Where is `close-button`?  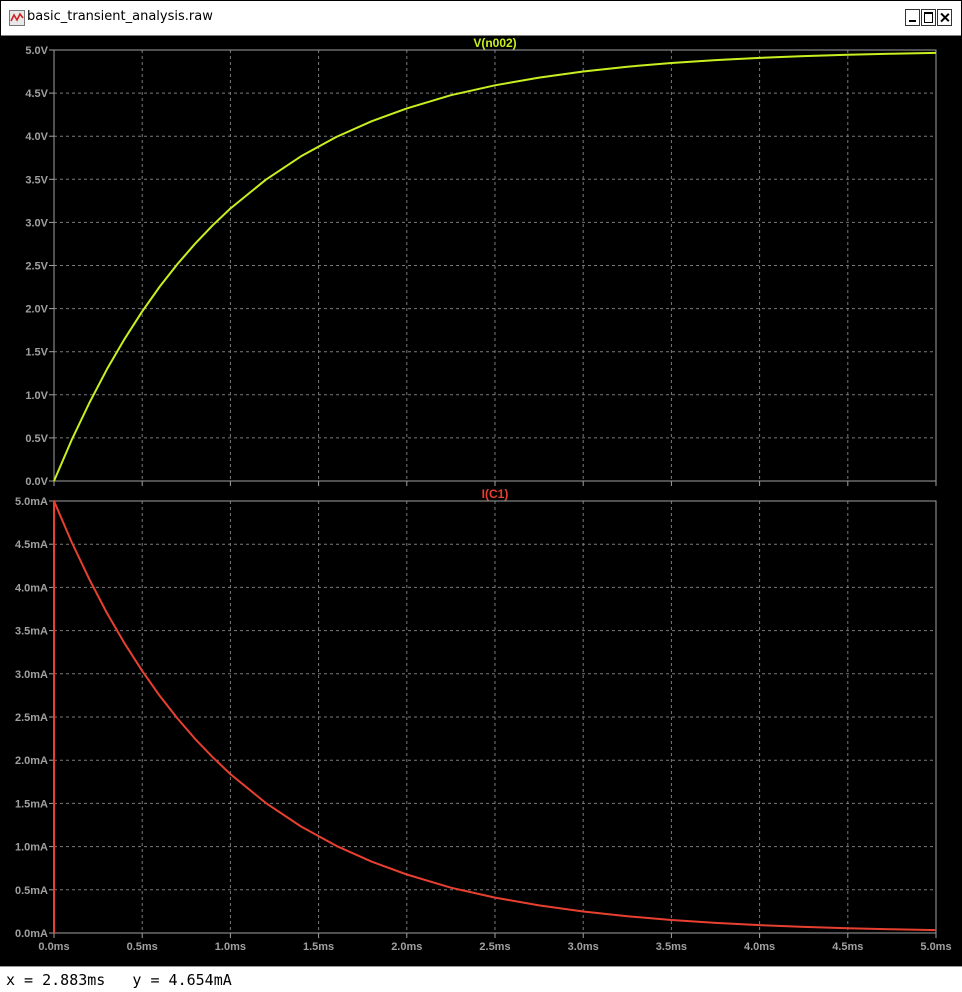
close-button is located at coordinates (944, 17).